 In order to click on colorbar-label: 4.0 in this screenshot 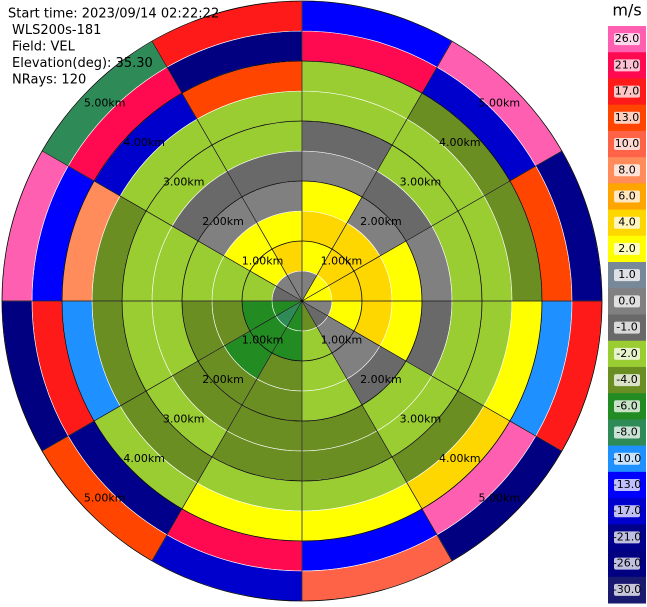, I will do `click(627, 222)`.